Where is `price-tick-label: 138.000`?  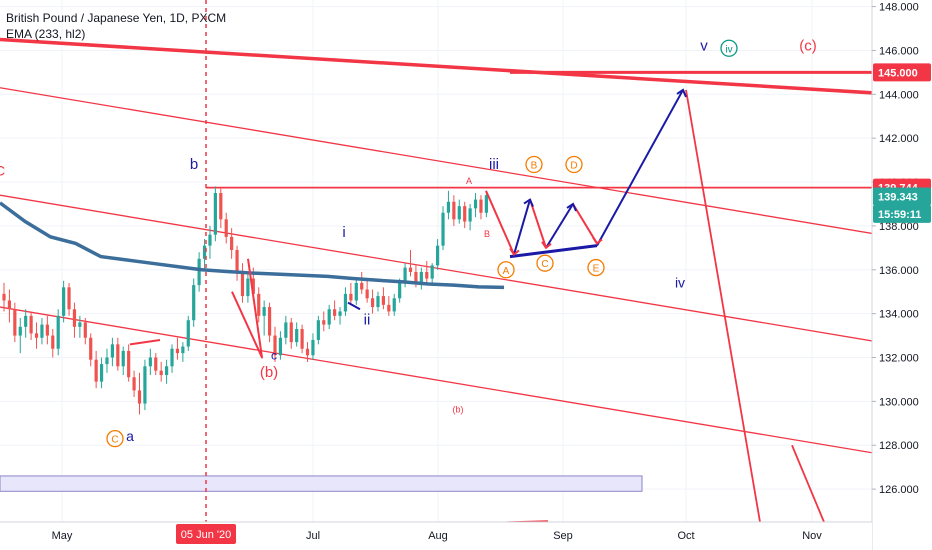
price-tick-label: 138.000 is located at coordinates (899, 227).